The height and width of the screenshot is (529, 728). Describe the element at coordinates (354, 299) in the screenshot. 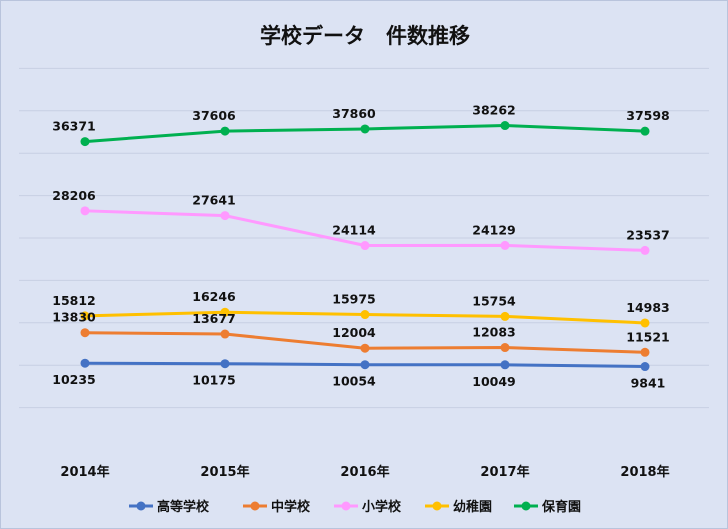

I see `data-label: 15975` at that location.